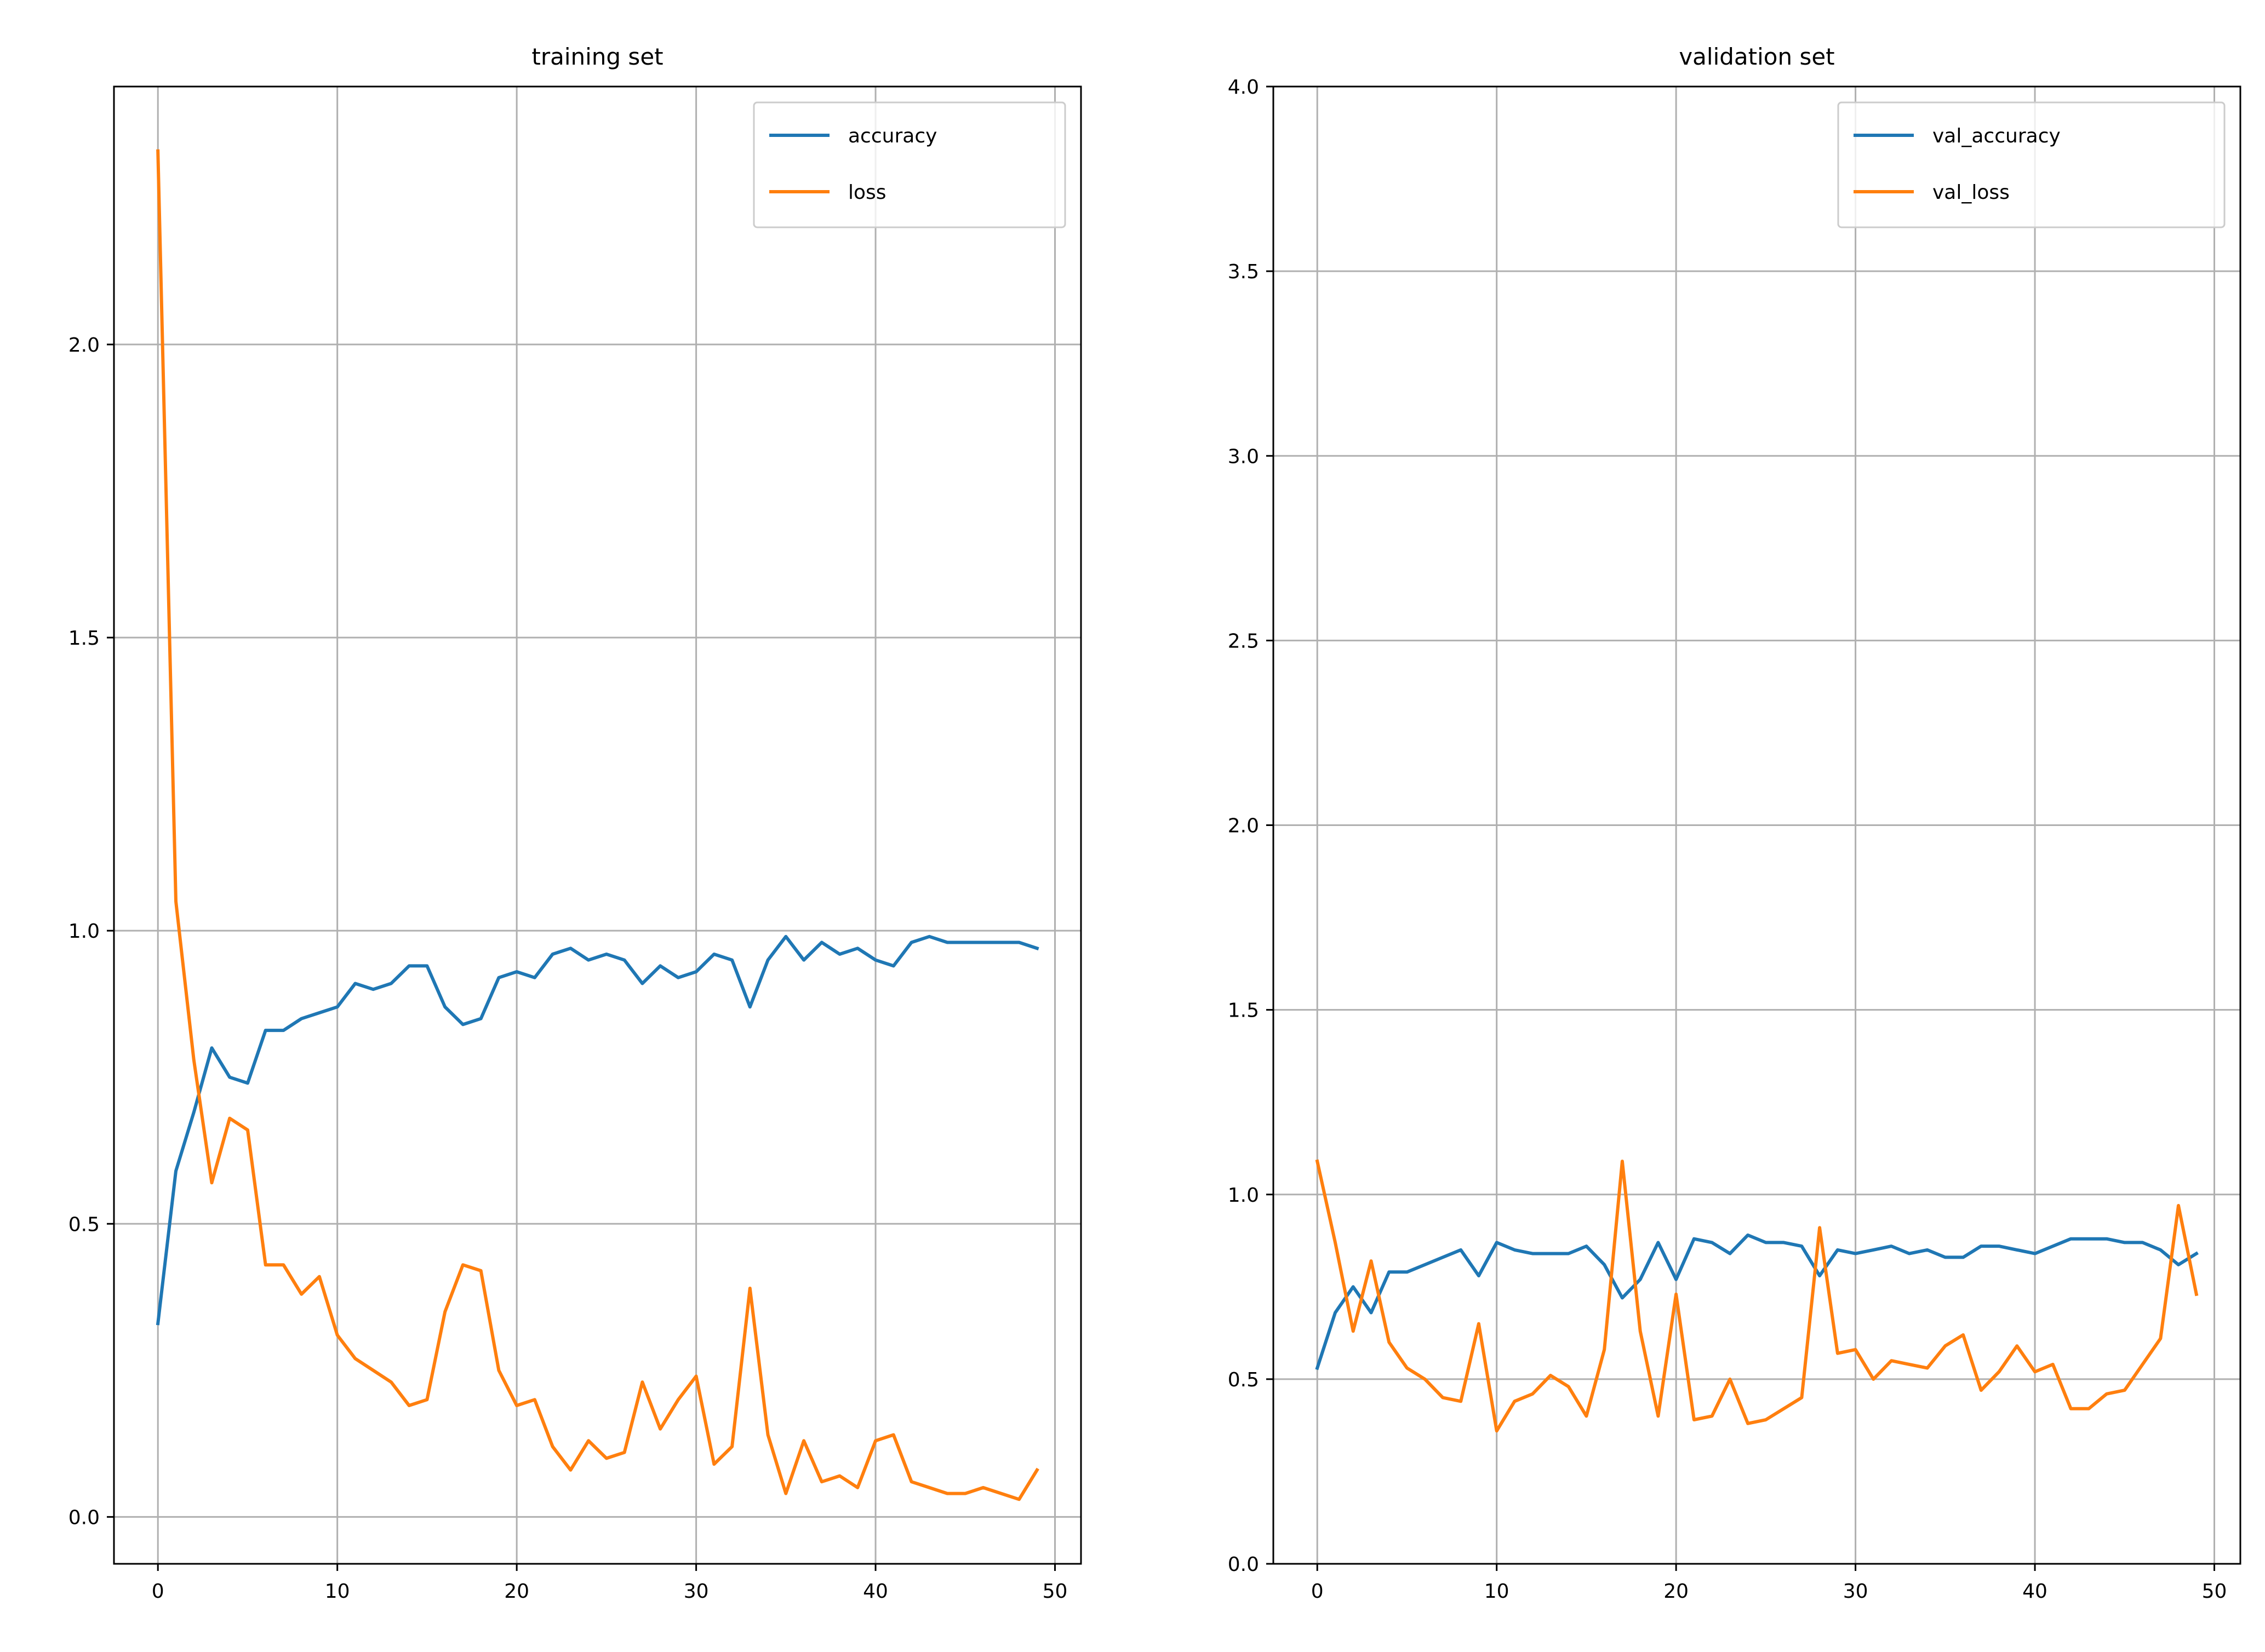  I want to click on y-tick-label: 3.5, so click(1243, 272).